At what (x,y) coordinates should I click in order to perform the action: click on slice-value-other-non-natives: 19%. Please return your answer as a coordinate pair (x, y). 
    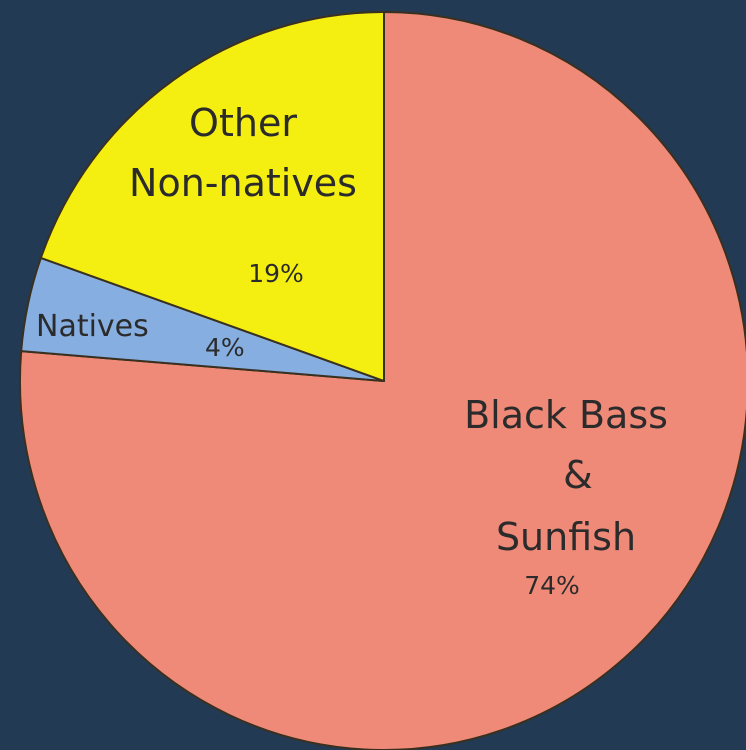
    Looking at the image, I should click on (276, 273).